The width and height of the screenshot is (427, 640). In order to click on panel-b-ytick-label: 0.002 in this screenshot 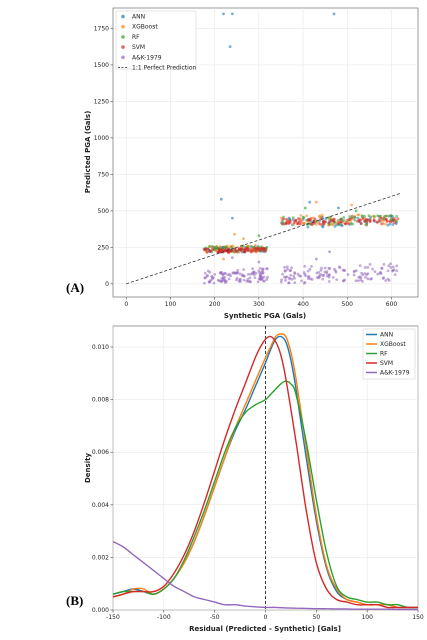, I will do `click(100, 557)`.